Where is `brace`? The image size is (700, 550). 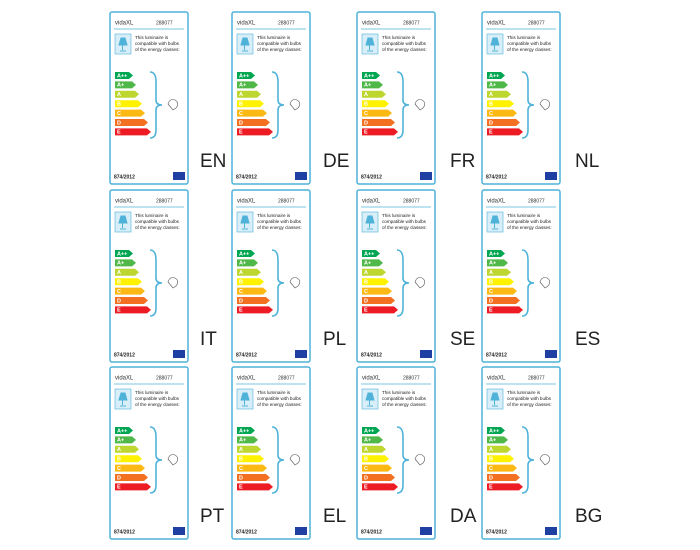
brace is located at coordinates (278, 105).